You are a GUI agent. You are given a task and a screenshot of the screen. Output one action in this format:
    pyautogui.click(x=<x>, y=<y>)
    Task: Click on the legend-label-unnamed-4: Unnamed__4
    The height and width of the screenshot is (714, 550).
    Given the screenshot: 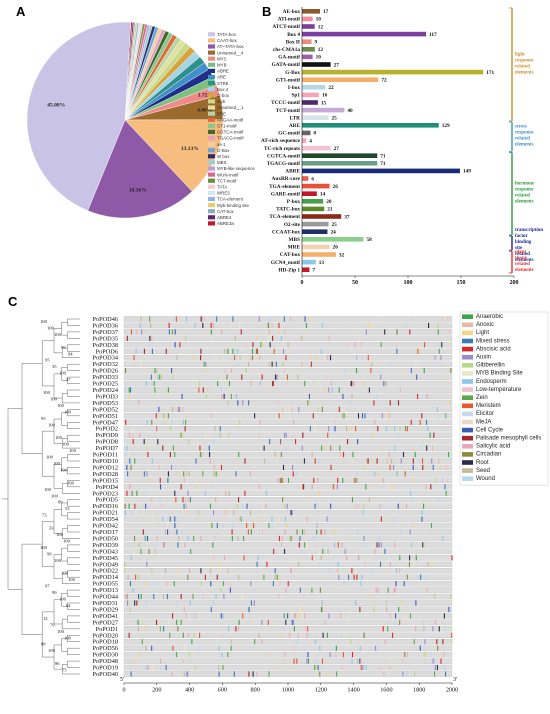 What is the action you would take?
    pyautogui.click(x=230, y=52)
    